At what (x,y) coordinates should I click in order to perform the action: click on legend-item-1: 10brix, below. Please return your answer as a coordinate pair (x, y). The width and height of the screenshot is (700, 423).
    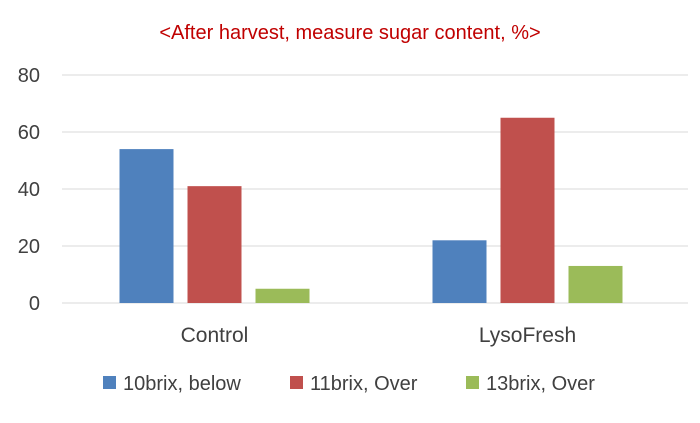
    Looking at the image, I should click on (172, 384).